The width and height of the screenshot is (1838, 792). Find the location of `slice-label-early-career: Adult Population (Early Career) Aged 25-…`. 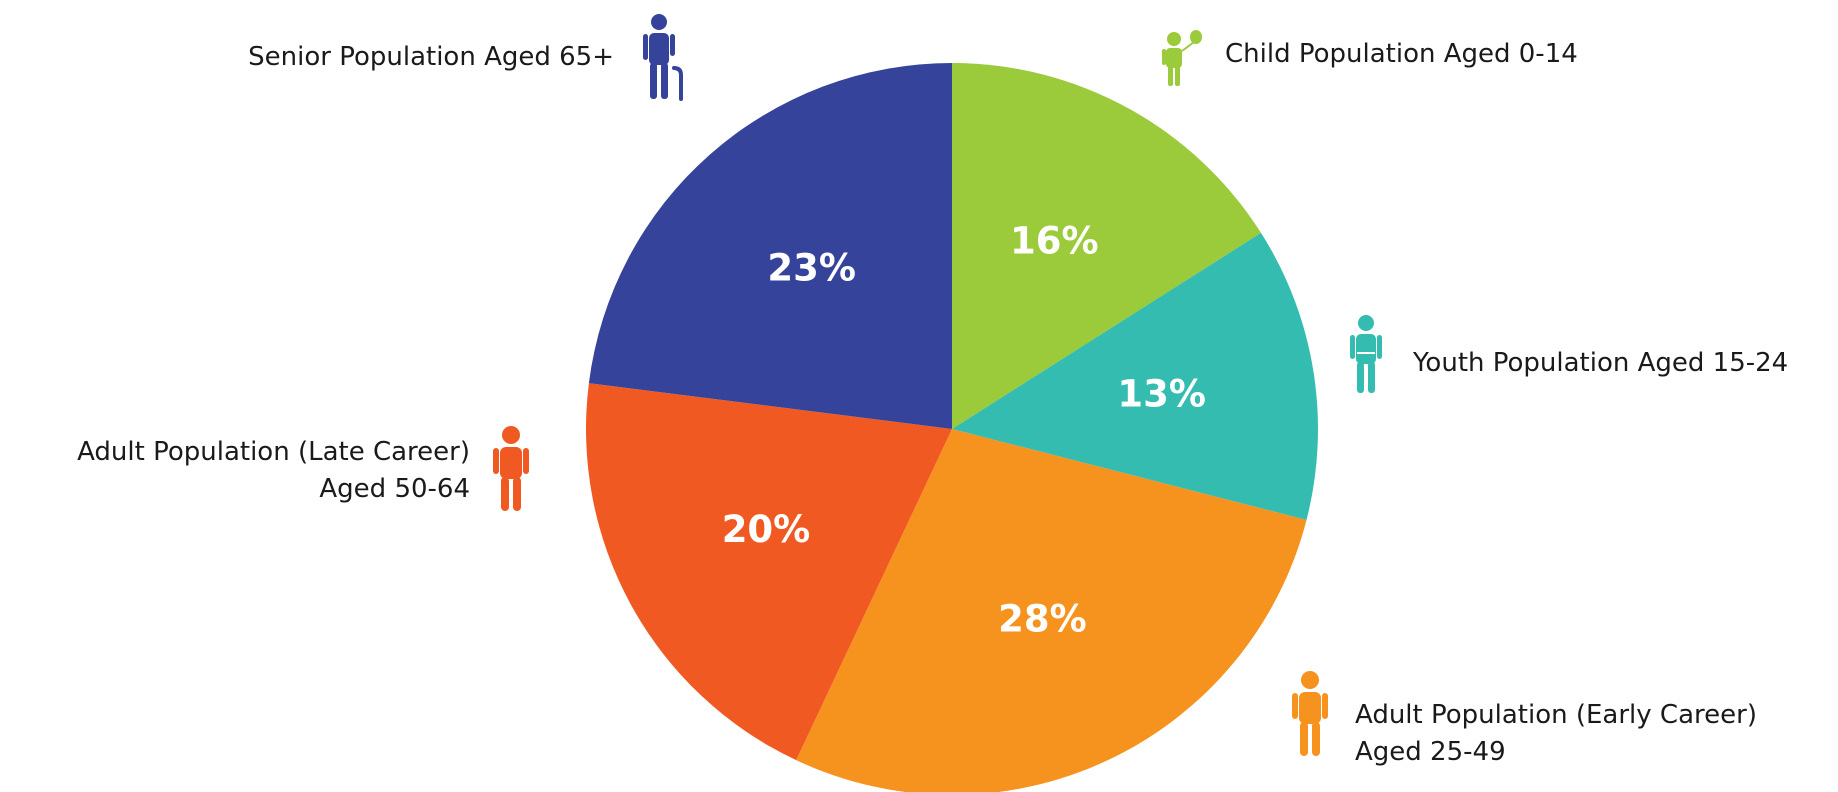

slice-label-early-career: Adult Population (Early Career) Aged 25-… is located at coordinates (1556, 734).